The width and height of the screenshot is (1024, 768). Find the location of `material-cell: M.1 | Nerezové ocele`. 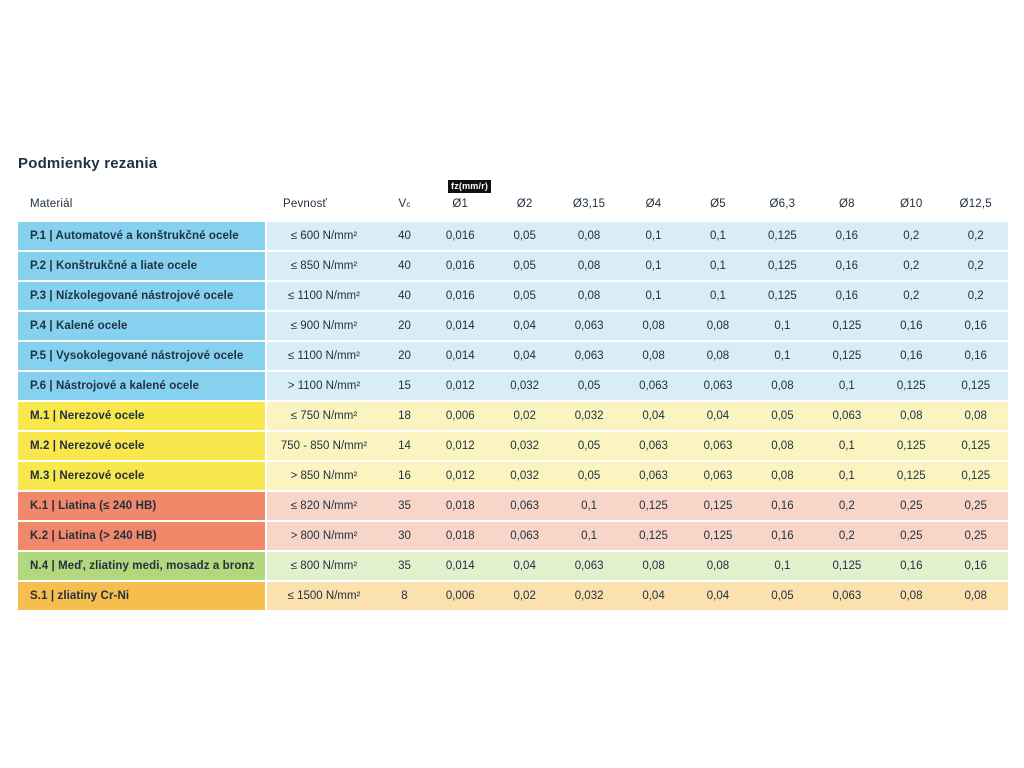

material-cell: M.1 | Nerezové ocele is located at coordinates (142, 416).